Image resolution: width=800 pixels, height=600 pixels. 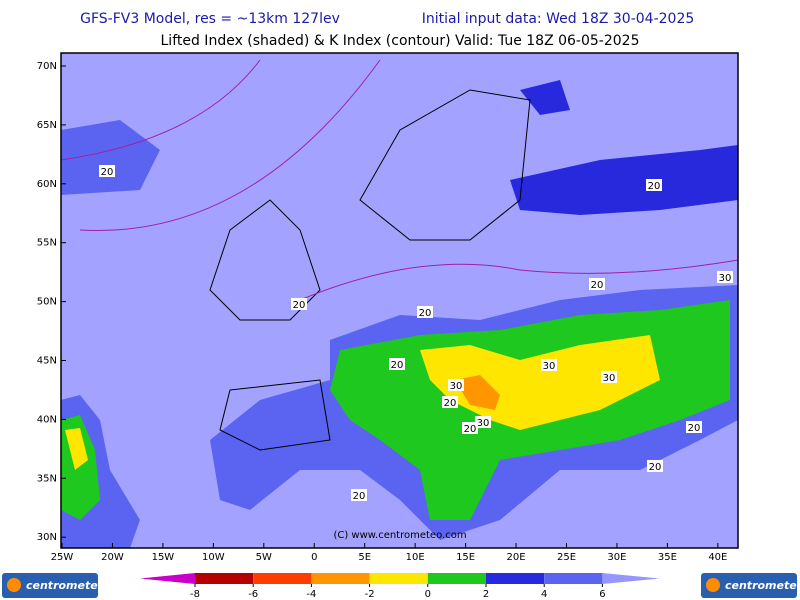 I want to click on lon-label: 25E, so click(x=566, y=557).